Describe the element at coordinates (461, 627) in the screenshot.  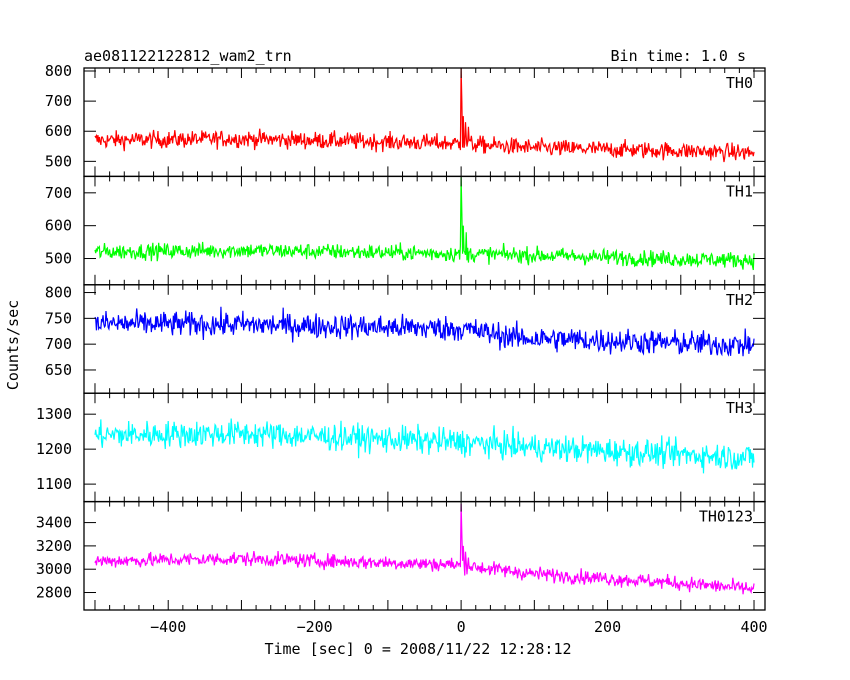
I see `x-tick-label: 0` at that location.